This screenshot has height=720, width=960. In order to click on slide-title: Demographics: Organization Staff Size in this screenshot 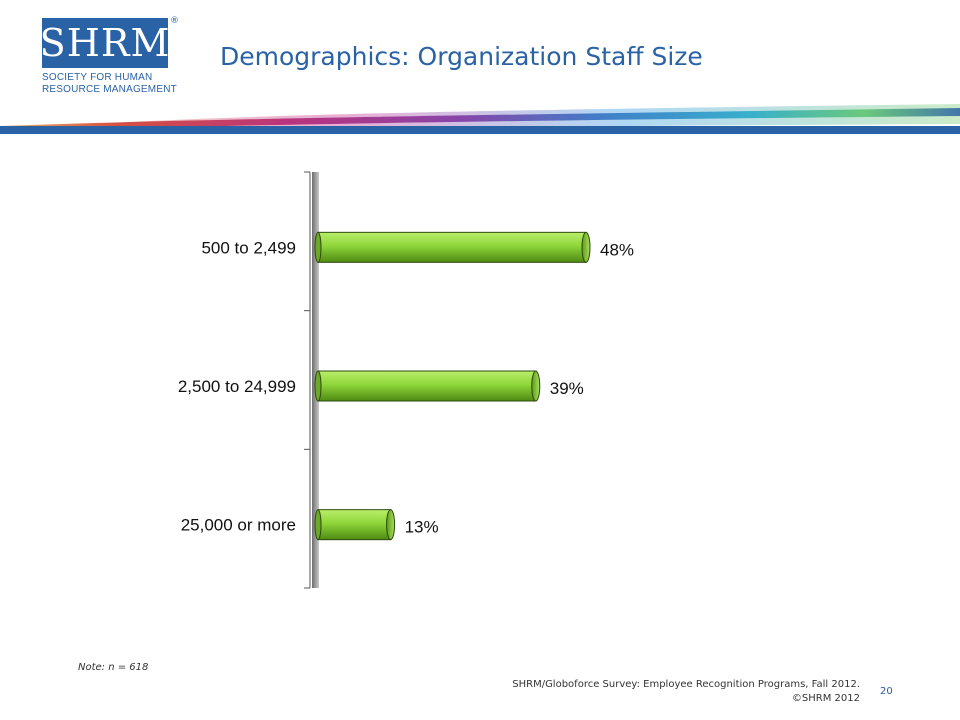, I will do `click(461, 56)`.